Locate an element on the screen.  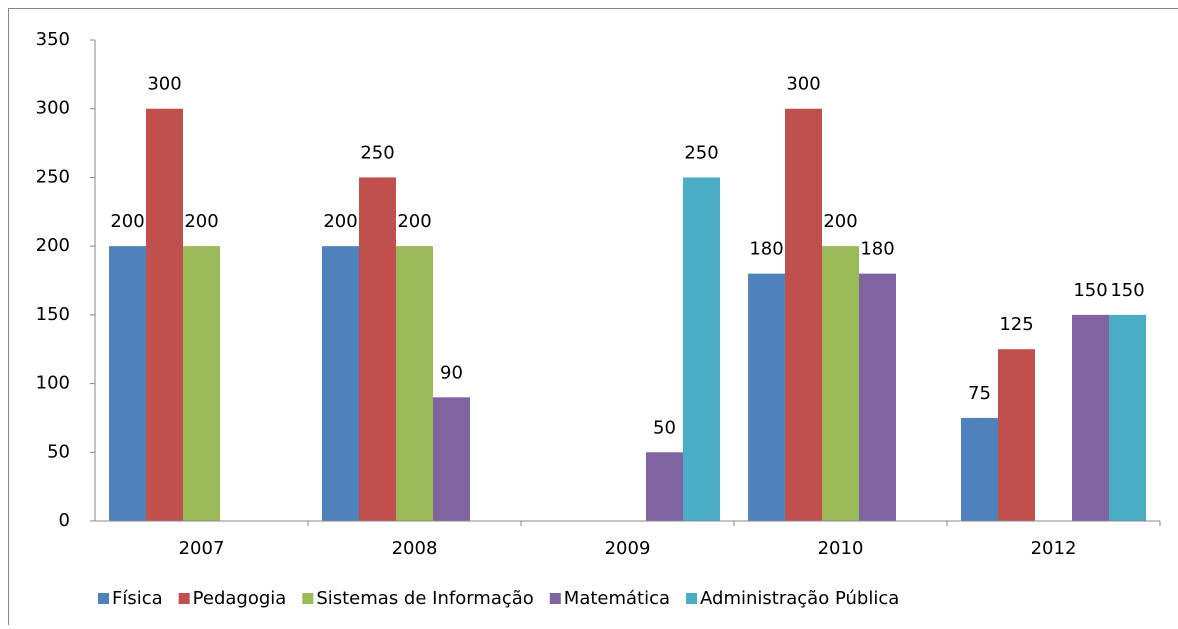
y-tick-label: 300 is located at coordinates (53, 108).